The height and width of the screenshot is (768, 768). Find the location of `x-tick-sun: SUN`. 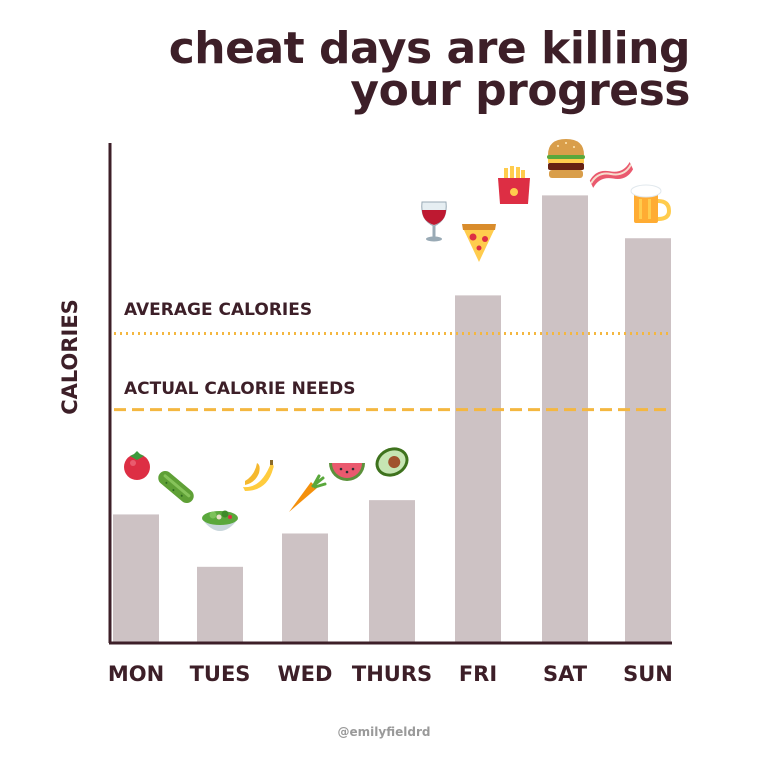

x-tick-sun: SUN is located at coordinates (648, 674).